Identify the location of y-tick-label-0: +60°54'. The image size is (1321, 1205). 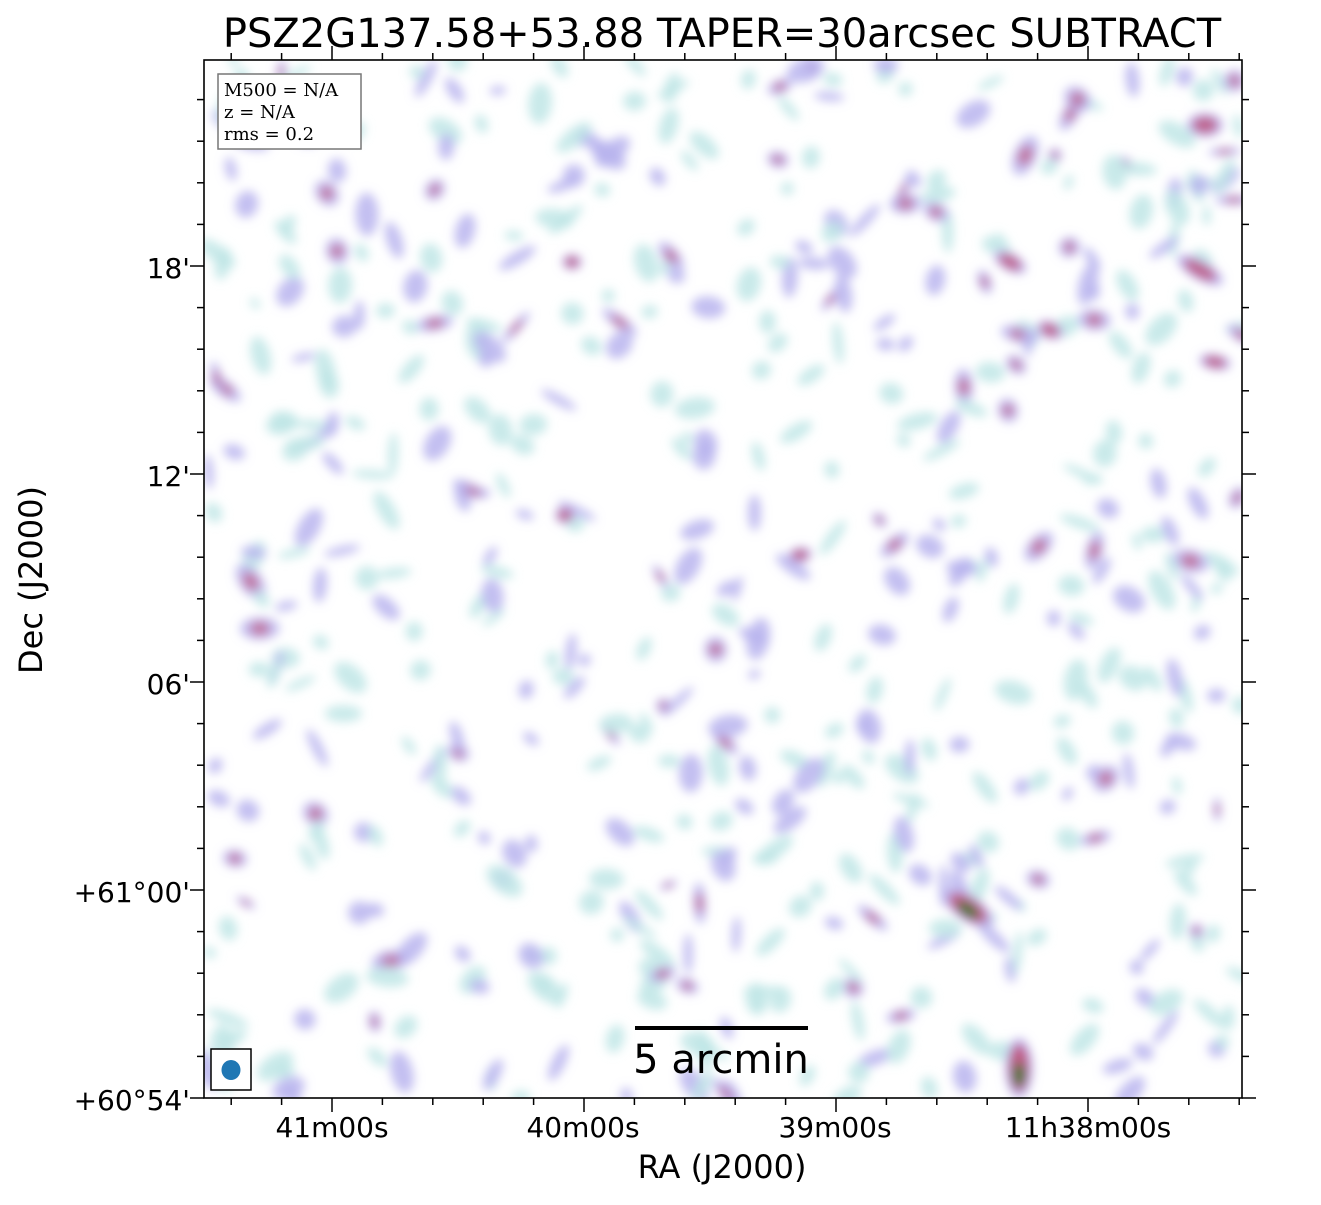
(132, 1100).